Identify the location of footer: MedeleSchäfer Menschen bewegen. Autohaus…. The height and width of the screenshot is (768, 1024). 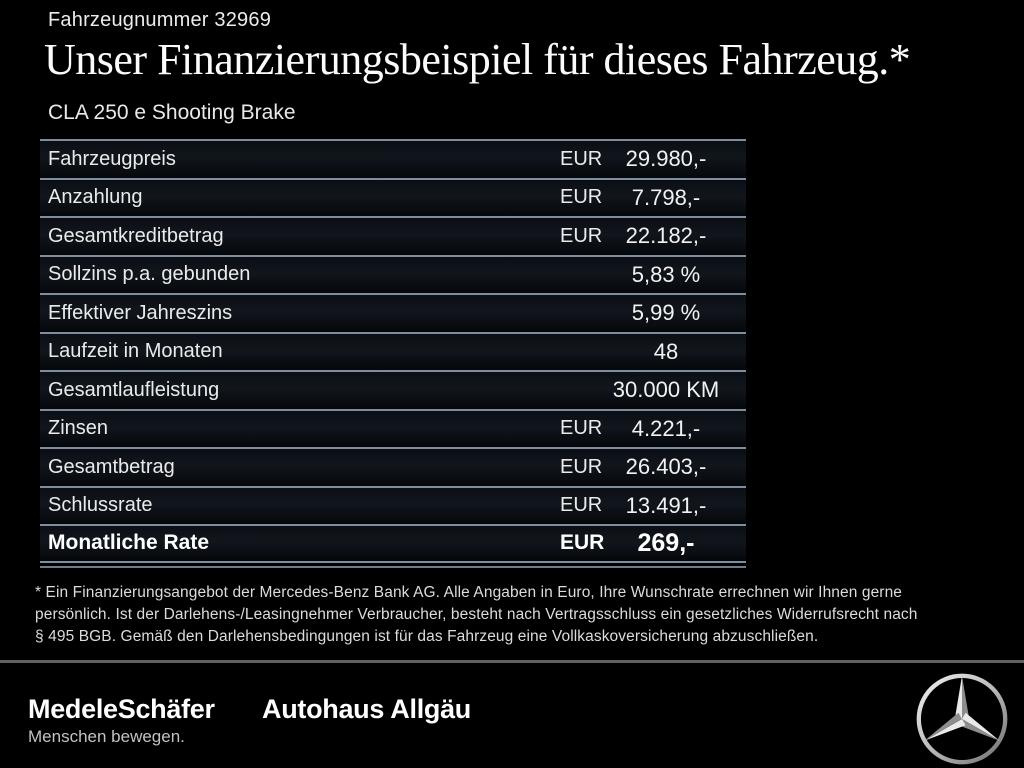
(512, 715).